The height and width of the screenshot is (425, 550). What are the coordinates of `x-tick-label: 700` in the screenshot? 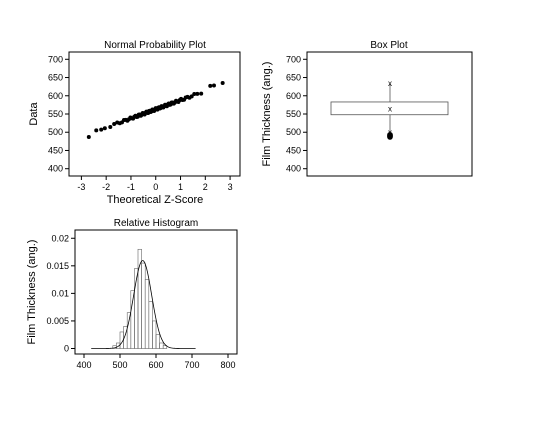 It's located at (191, 365).